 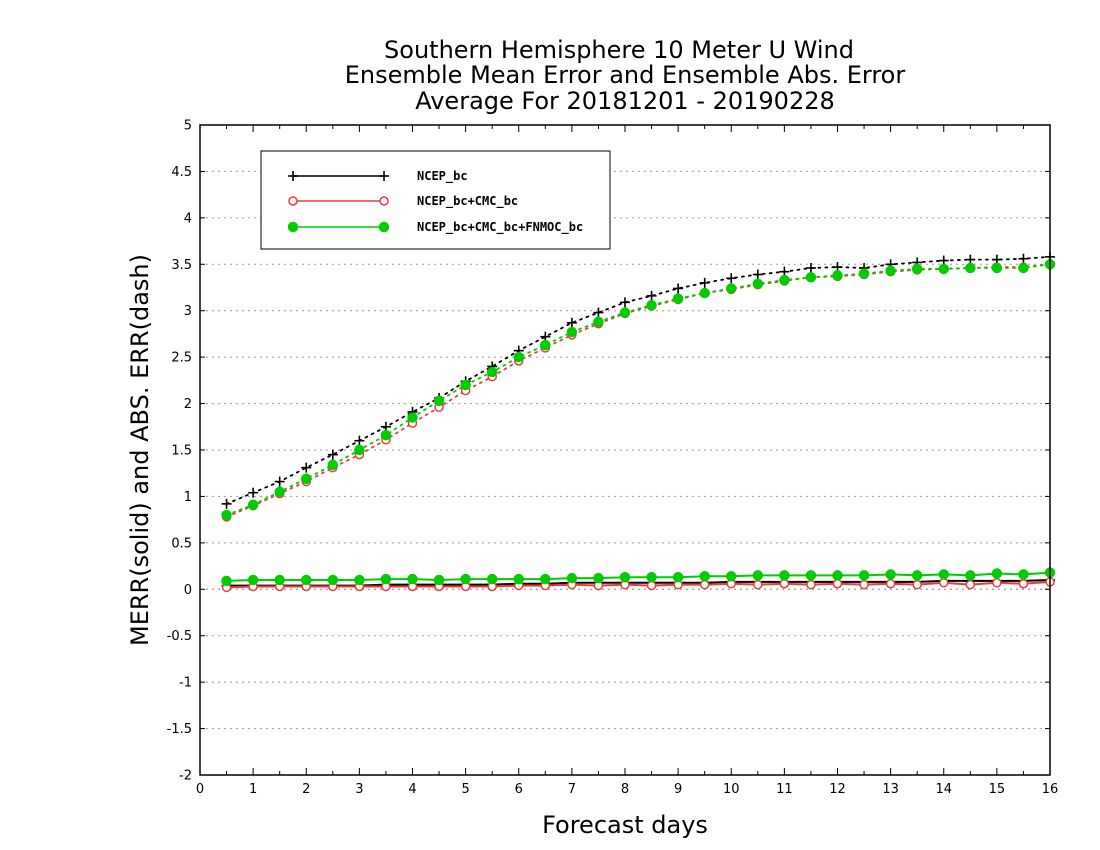 I want to click on legend-label: NCEP_bc+CMC_bc+FNMOC_bc, so click(x=500, y=227).